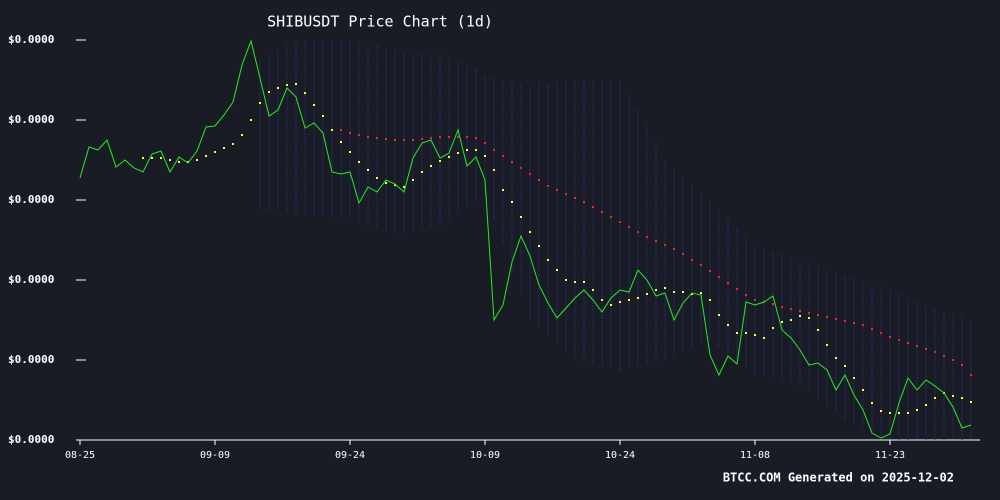 The height and width of the screenshot is (500, 1000). What do you see at coordinates (215, 455) in the screenshot?
I see `x-tick-label: 09-09` at bounding box center [215, 455].